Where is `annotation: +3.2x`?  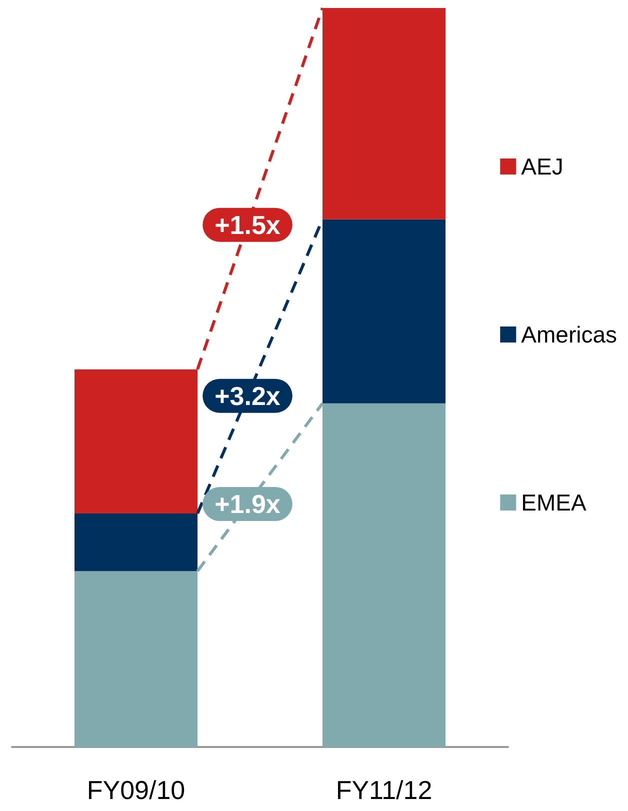 annotation: +3.2x is located at coordinates (247, 395).